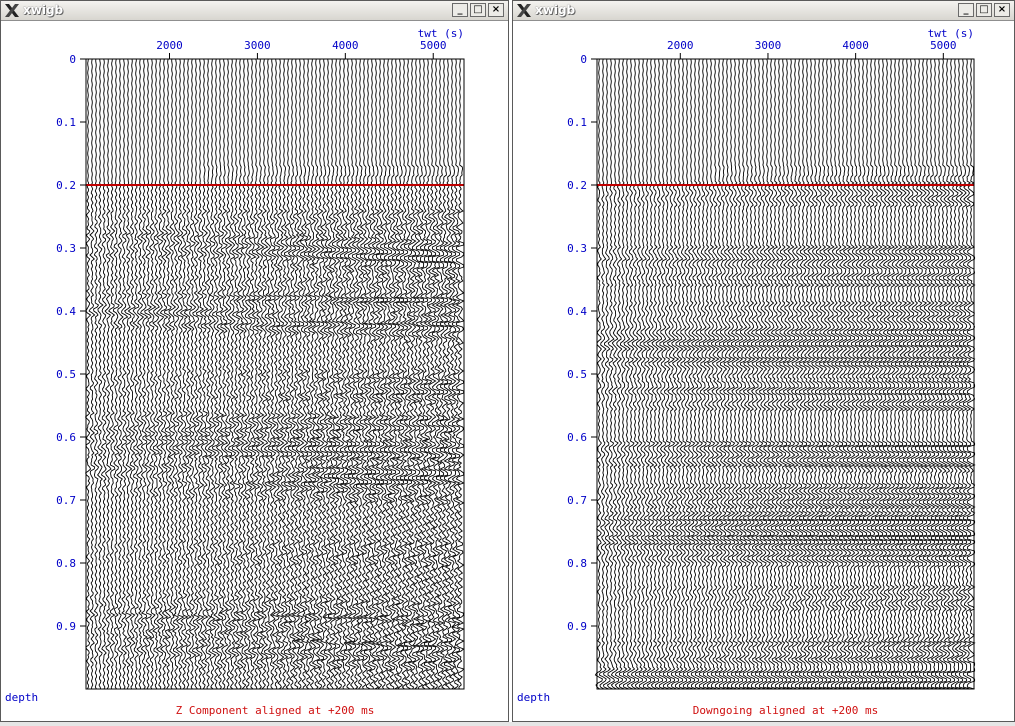 This screenshot has width=1015, height=726. I want to click on x-axis-ticks: 2000 3000 4000 5000, so click(301, 45).